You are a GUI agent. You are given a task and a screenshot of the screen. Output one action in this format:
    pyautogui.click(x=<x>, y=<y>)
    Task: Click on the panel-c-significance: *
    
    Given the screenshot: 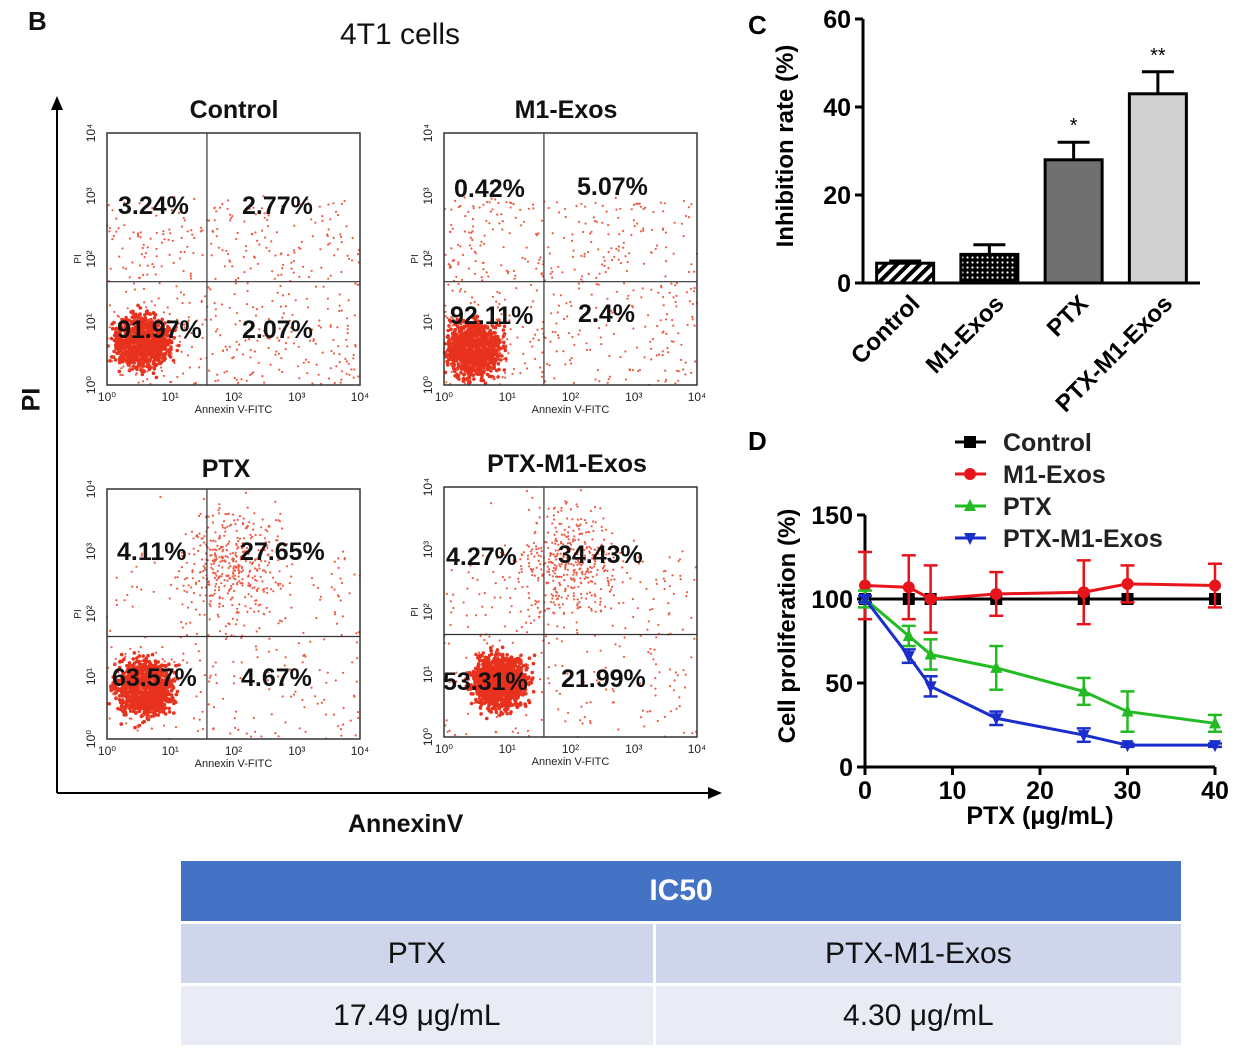 What is the action you would take?
    pyautogui.click(x=1074, y=126)
    